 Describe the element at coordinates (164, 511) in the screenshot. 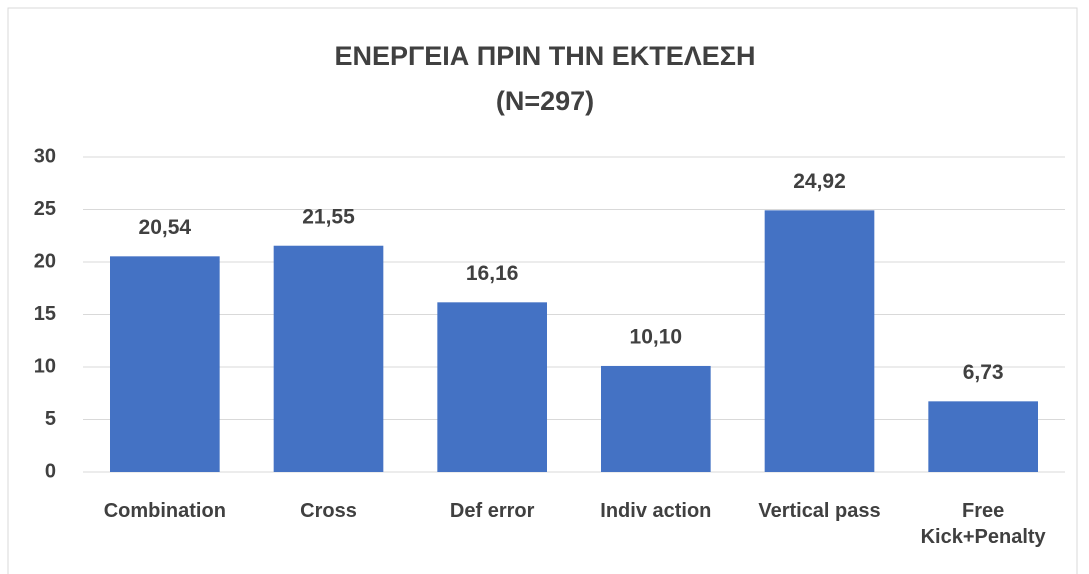

I see `x-tick-label: Combination` at that location.